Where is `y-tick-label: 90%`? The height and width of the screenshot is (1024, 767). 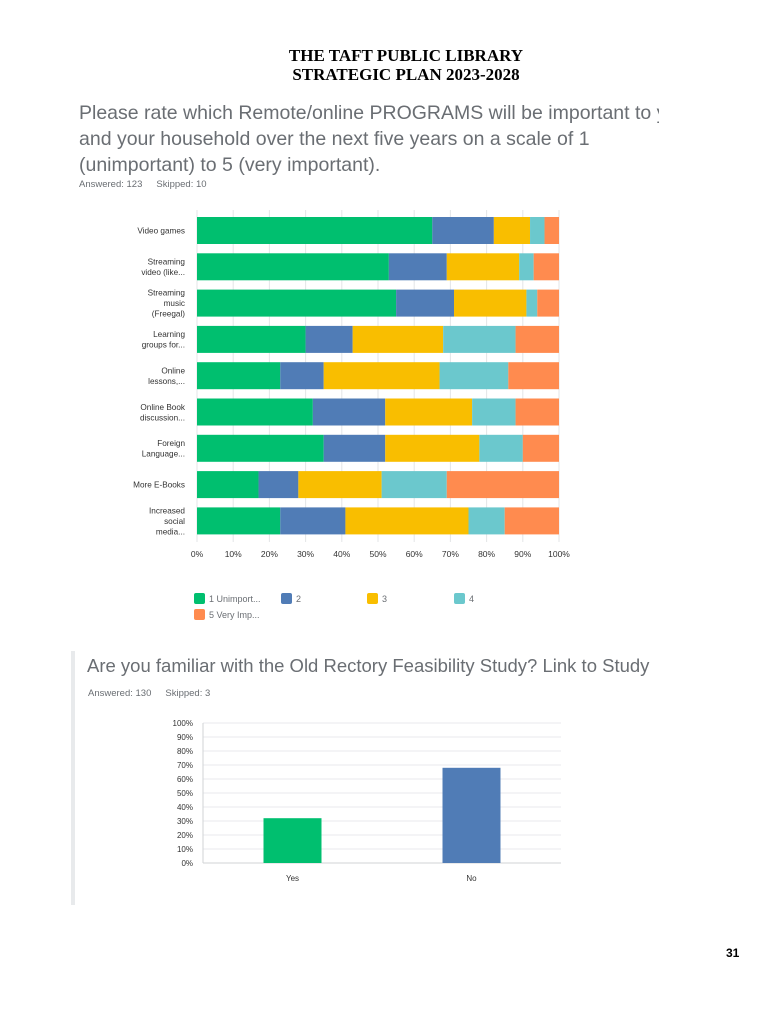
y-tick-label: 90% is located at coordinates (185, 737).